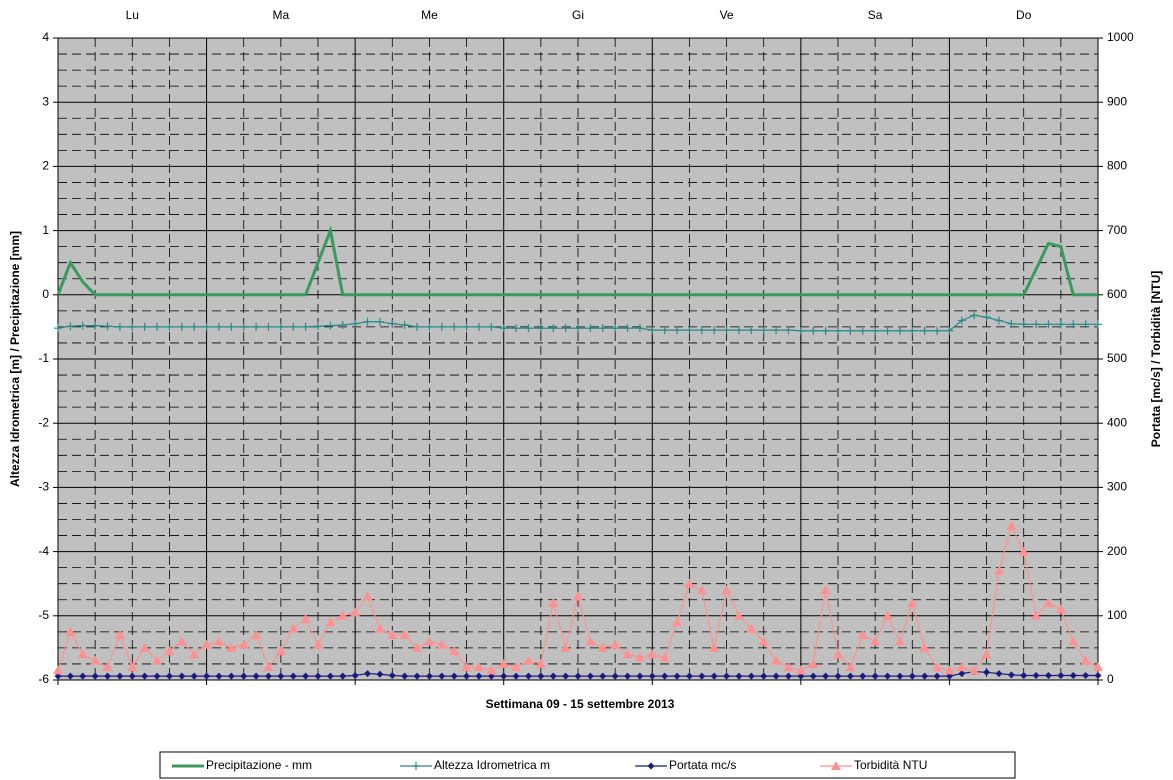 The width and height of the screenshot is (1173, 780). Describe the element at coordinates (1117, 487) in the screenshot. I see `y2-tick-label: 300` at that location.